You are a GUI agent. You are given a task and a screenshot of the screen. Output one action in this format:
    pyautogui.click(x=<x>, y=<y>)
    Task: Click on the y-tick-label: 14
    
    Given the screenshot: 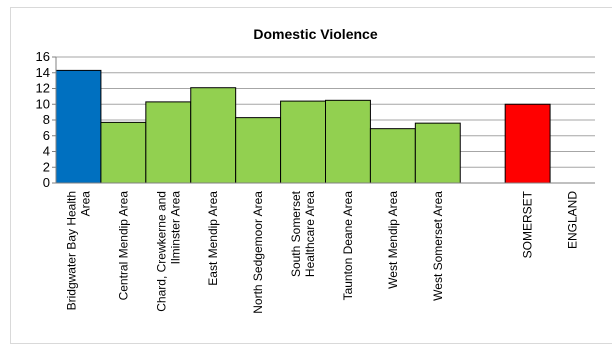 What is the action you would take?
    pyautogui.click(x=43, y=72)
    